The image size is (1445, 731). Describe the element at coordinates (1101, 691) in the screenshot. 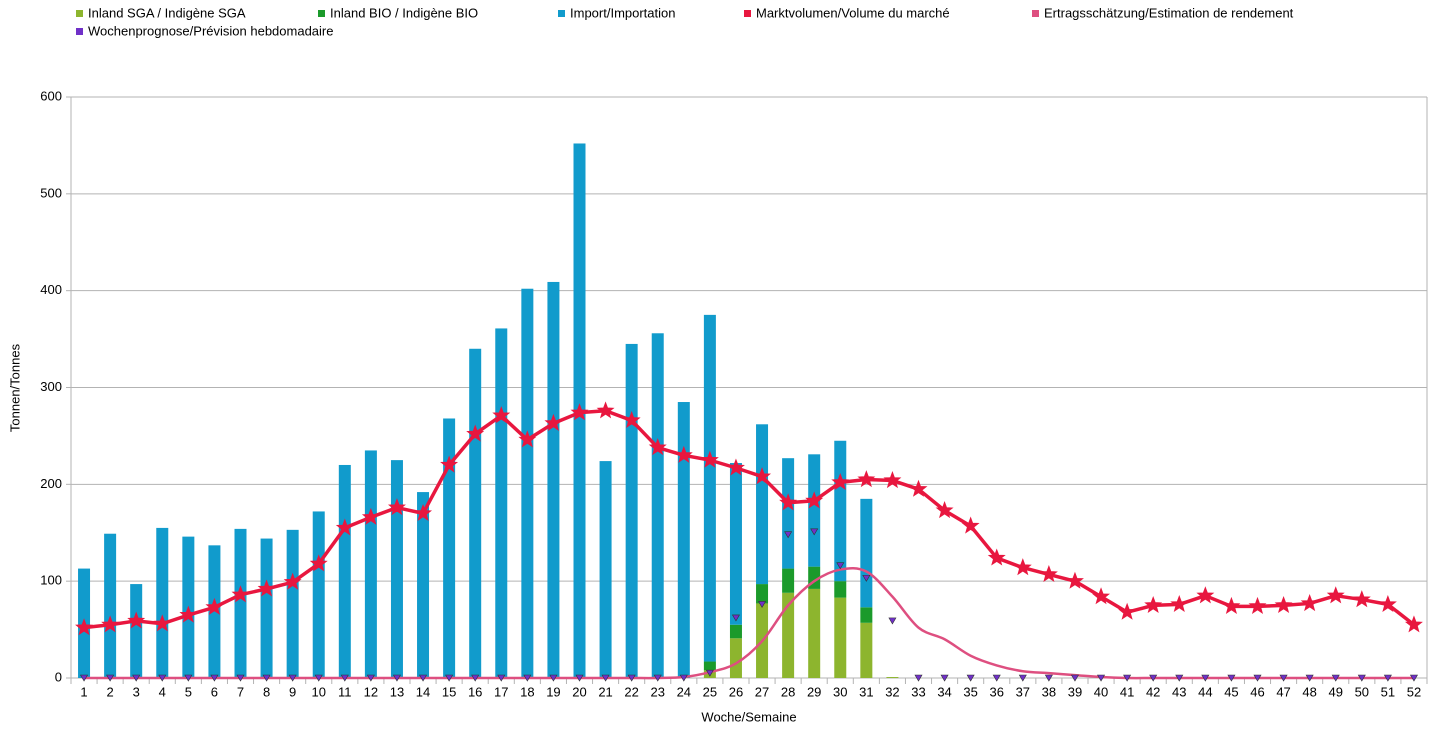

I see `x-tick-label: 40` at that location.